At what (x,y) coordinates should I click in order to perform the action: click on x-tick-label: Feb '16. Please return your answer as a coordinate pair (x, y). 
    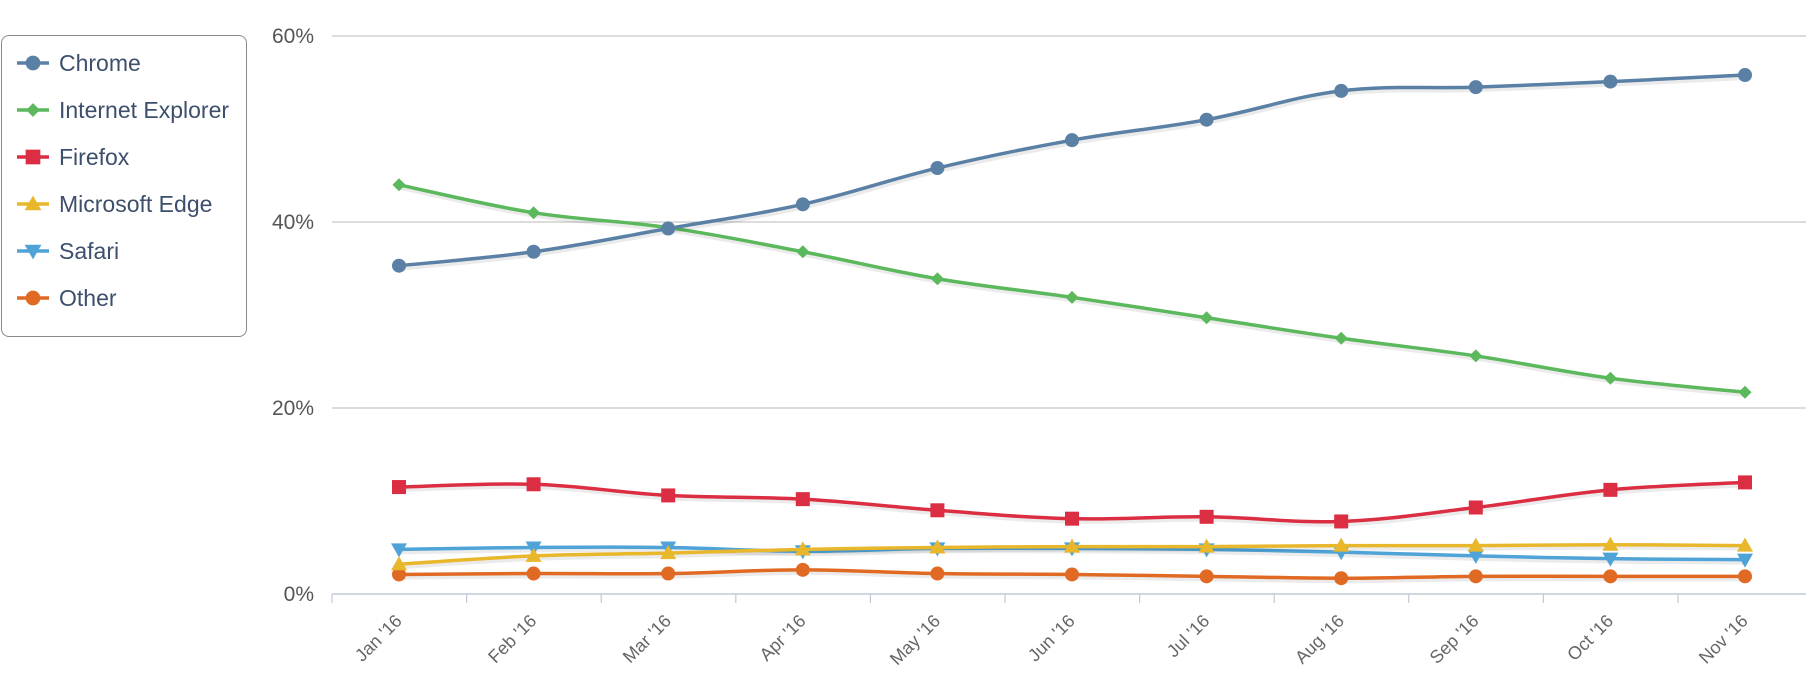
    Looking at the image, I should click on (512, 639).